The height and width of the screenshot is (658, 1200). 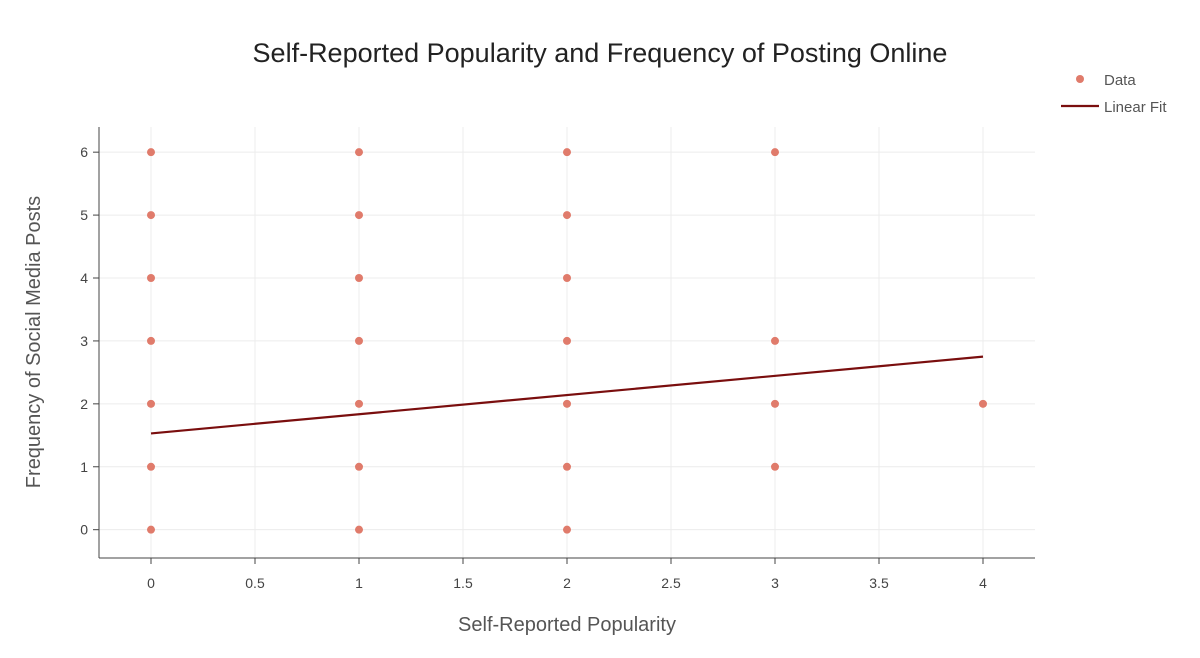 I want to click on legend-item-linear-fit: Linear Fit, so click(x=1114, y=107).